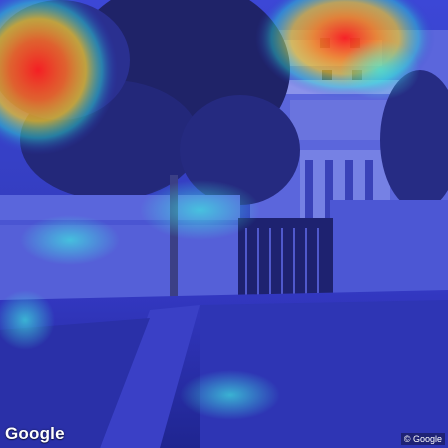  What do you see at coordinates (285, 259) in the screenshot?
I see `gate` at bounding box center [285, 259].